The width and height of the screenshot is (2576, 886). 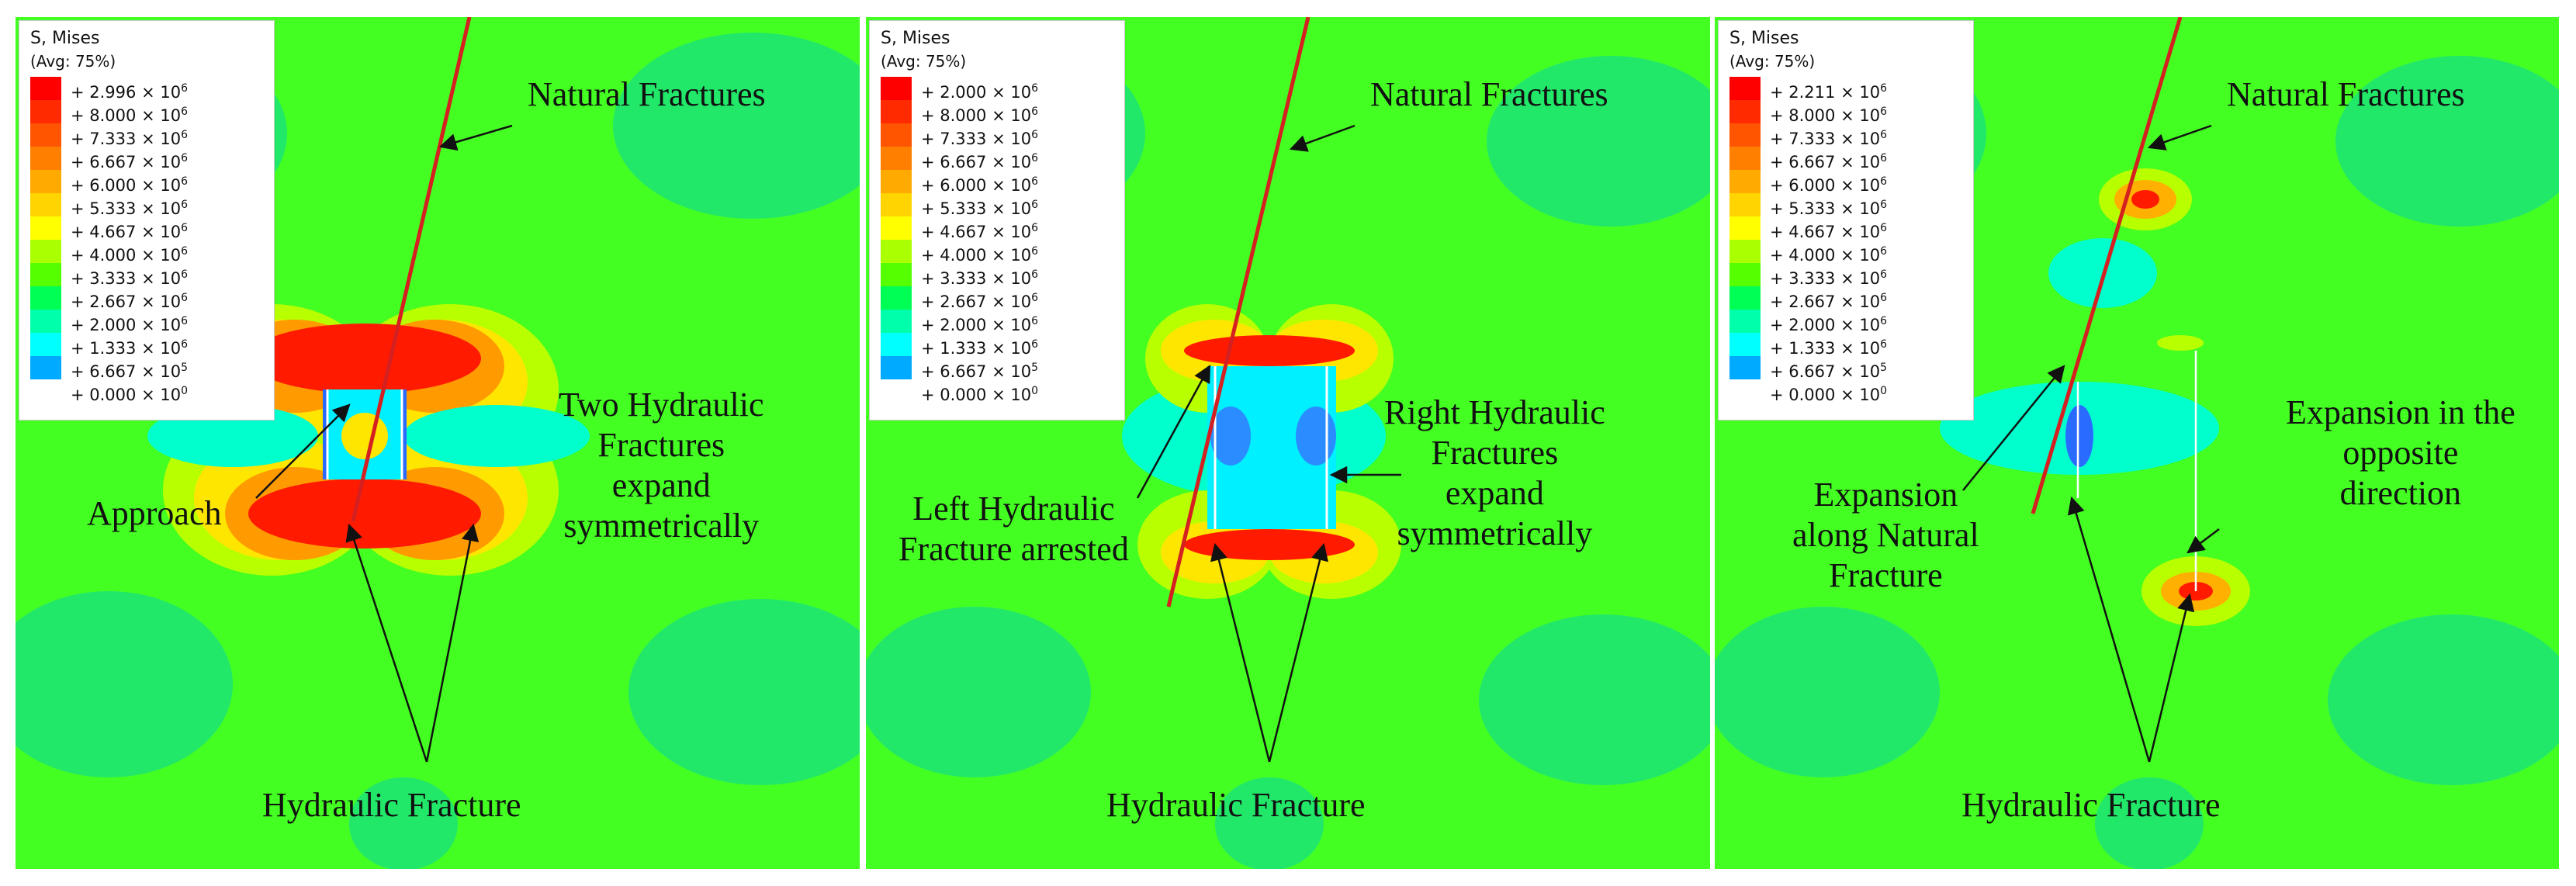 I want to click on label-line: direction, so click(x=2400, y=493).